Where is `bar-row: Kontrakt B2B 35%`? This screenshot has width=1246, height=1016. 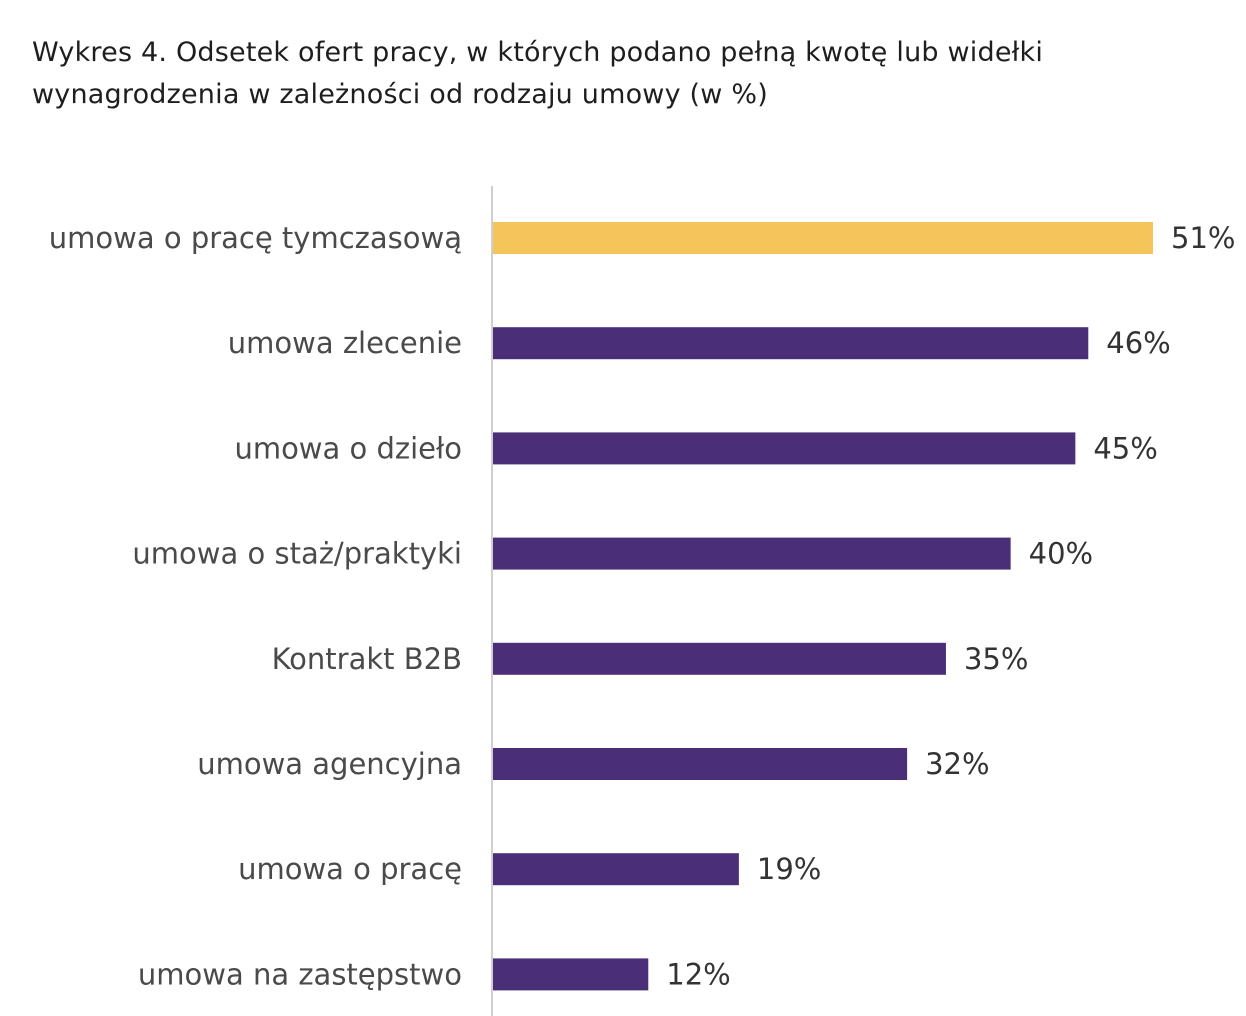
bar-row: Kontrakt B2B 35% is located at coordinates (650, 659).